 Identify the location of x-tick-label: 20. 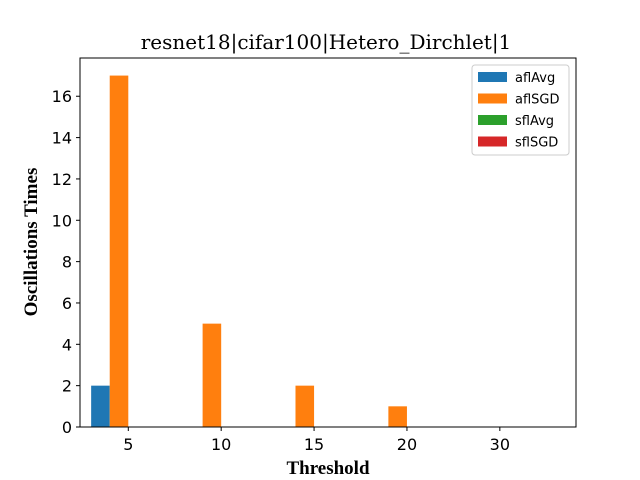
(407, 444).